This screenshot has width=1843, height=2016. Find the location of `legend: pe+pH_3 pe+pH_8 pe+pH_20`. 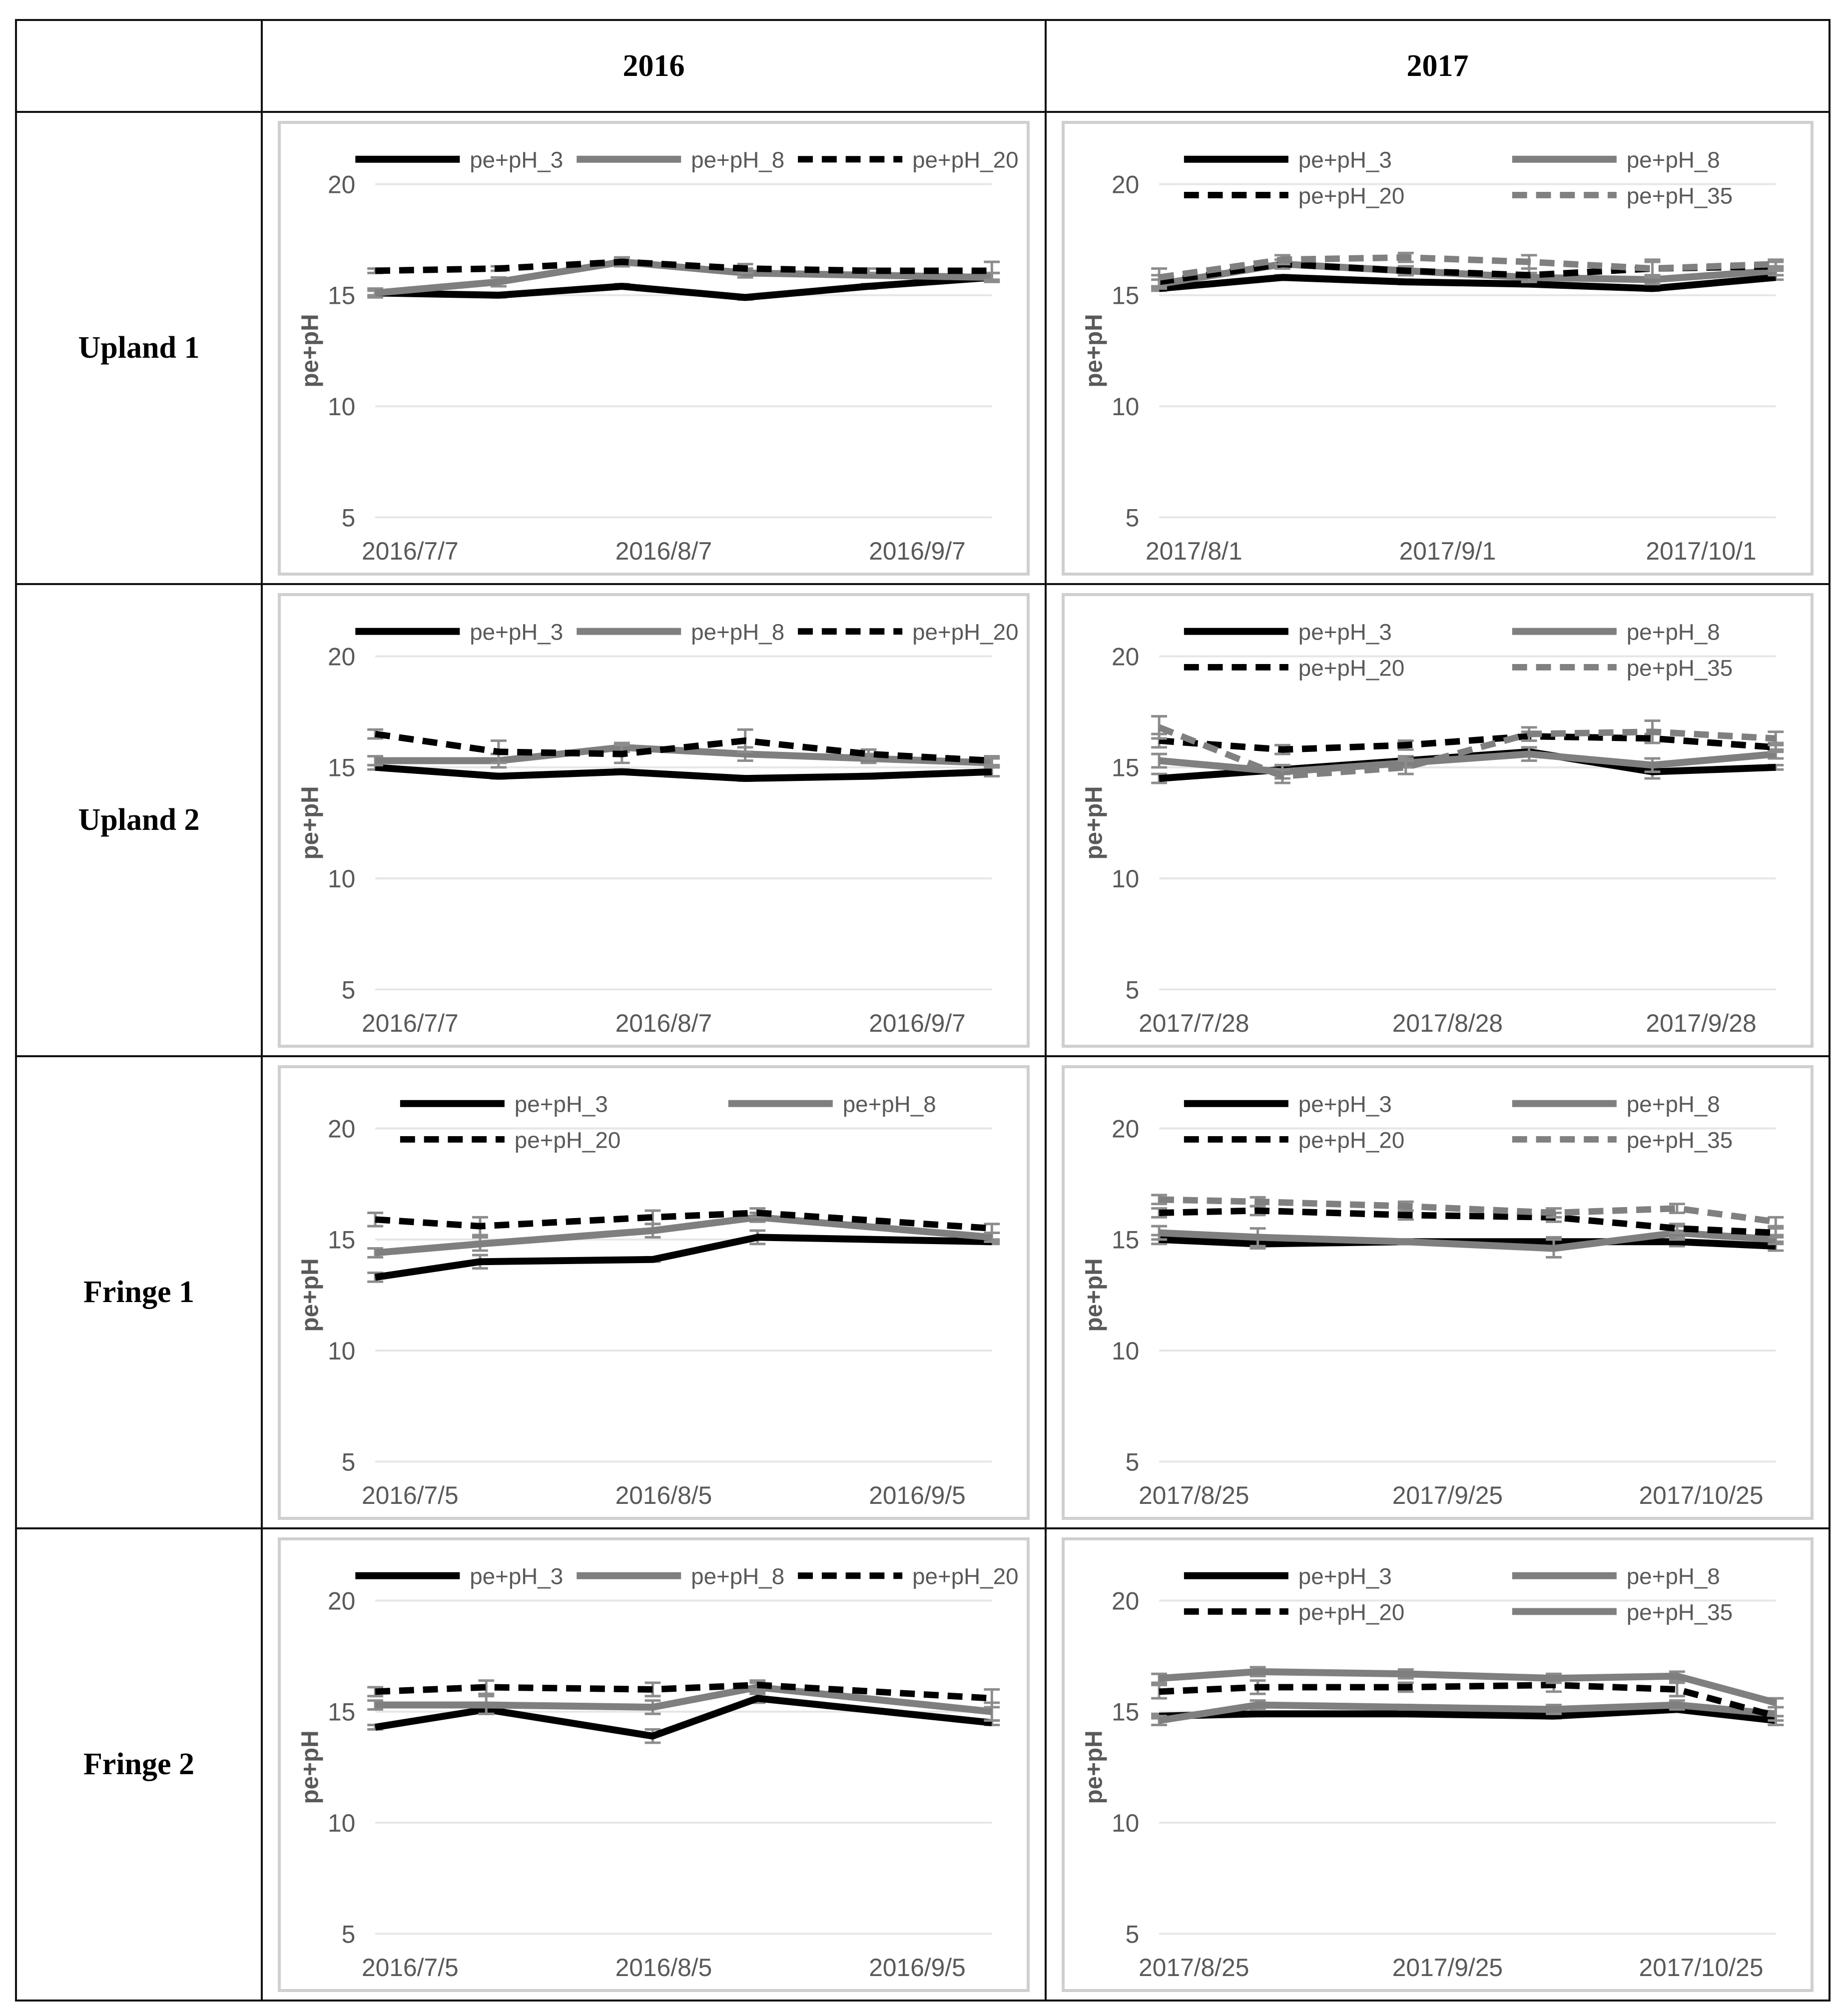

legend: pe+pH_3 pe+pH_8 pe+pH_20 is located at coordinates (687, 159).